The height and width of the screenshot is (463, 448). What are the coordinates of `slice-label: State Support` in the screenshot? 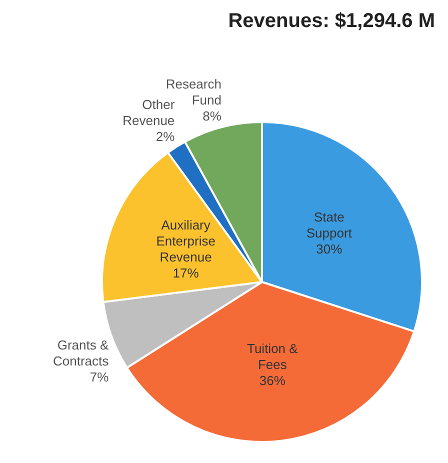 It's located at (329, 225).